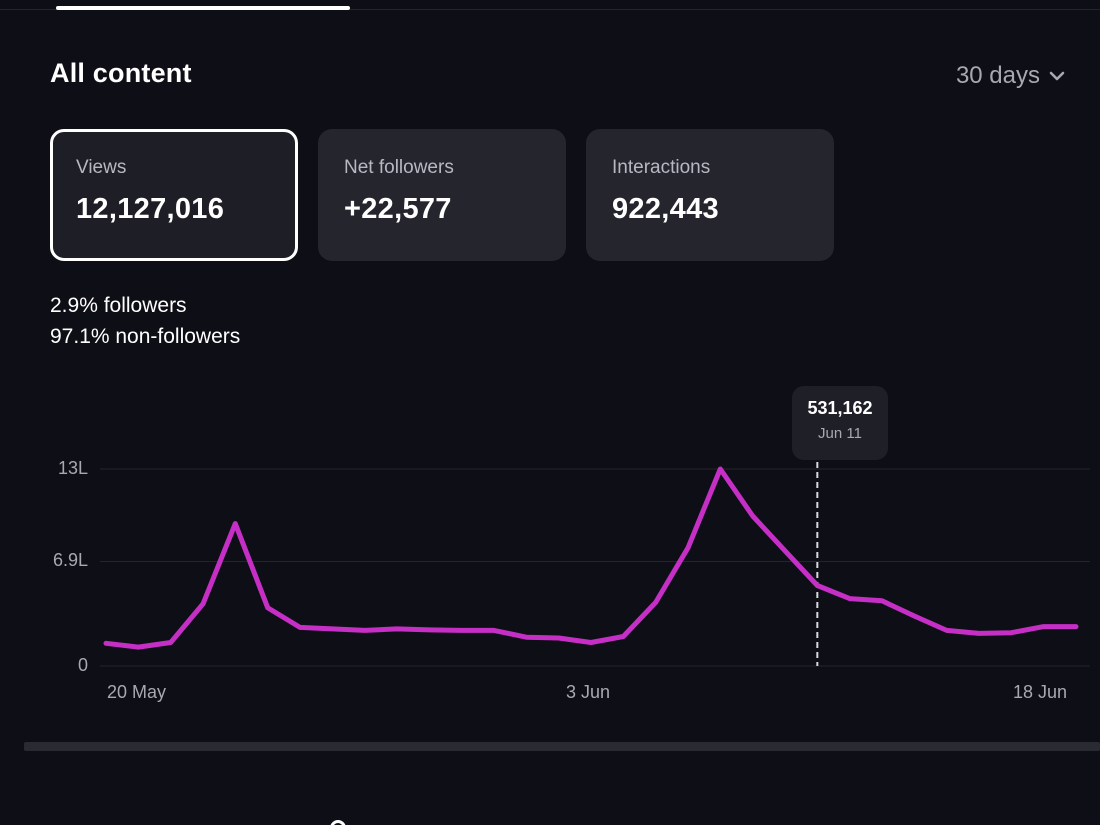  I want to click on metric-card-views: Views 12,127,016, so click(174, 195).